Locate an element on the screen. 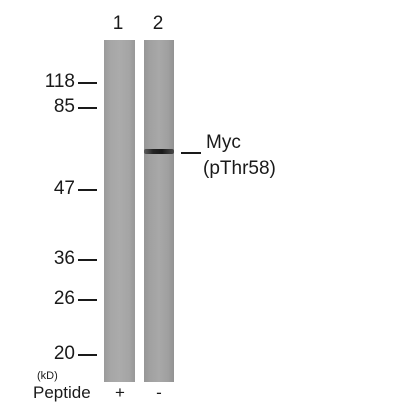 The height and width of the screenshot is (405, 403). peptide-row-label: Peptide is located at coordinates (62, 392).